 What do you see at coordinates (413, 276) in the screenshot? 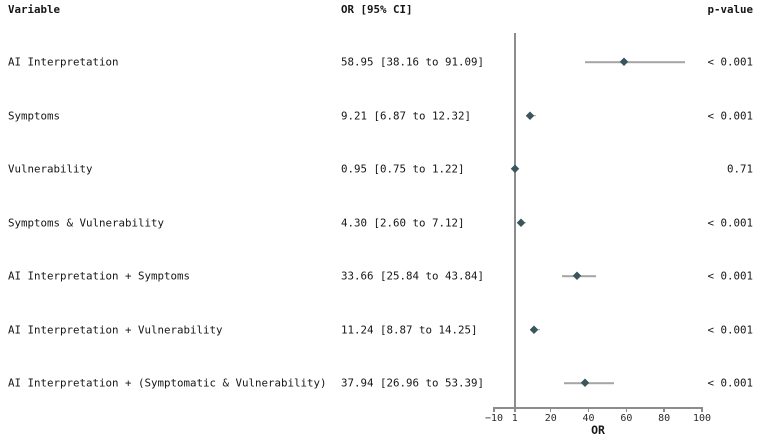
I see `row-or-ci: 33.66 [25.84 to 43.84]` at bounding box center [413, 276].